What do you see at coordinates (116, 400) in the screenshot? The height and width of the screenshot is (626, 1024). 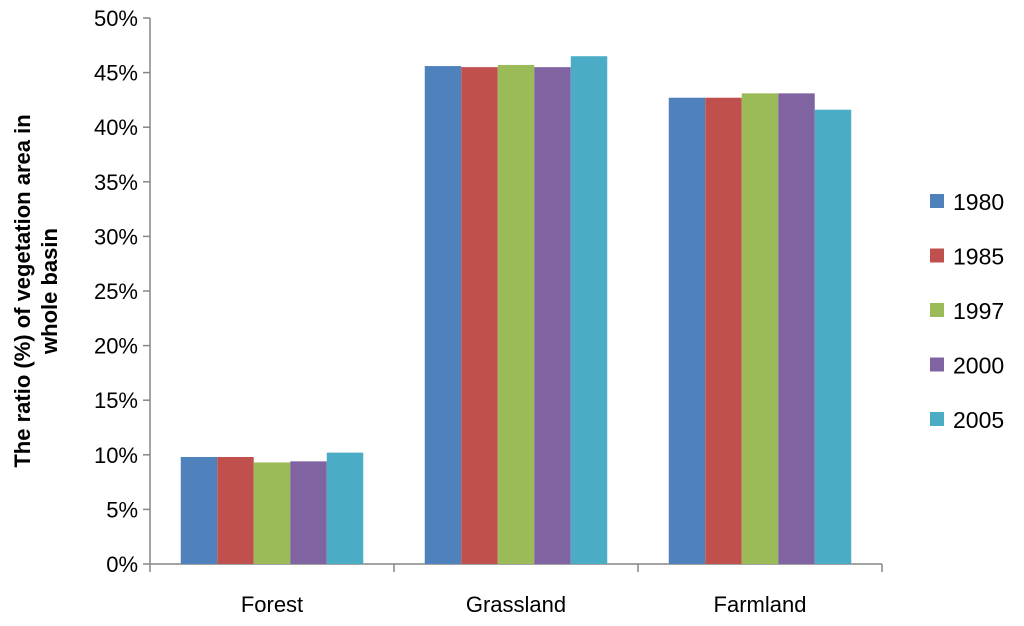 I see `y-tick-label: 15%` at bounding box center [116, 400].